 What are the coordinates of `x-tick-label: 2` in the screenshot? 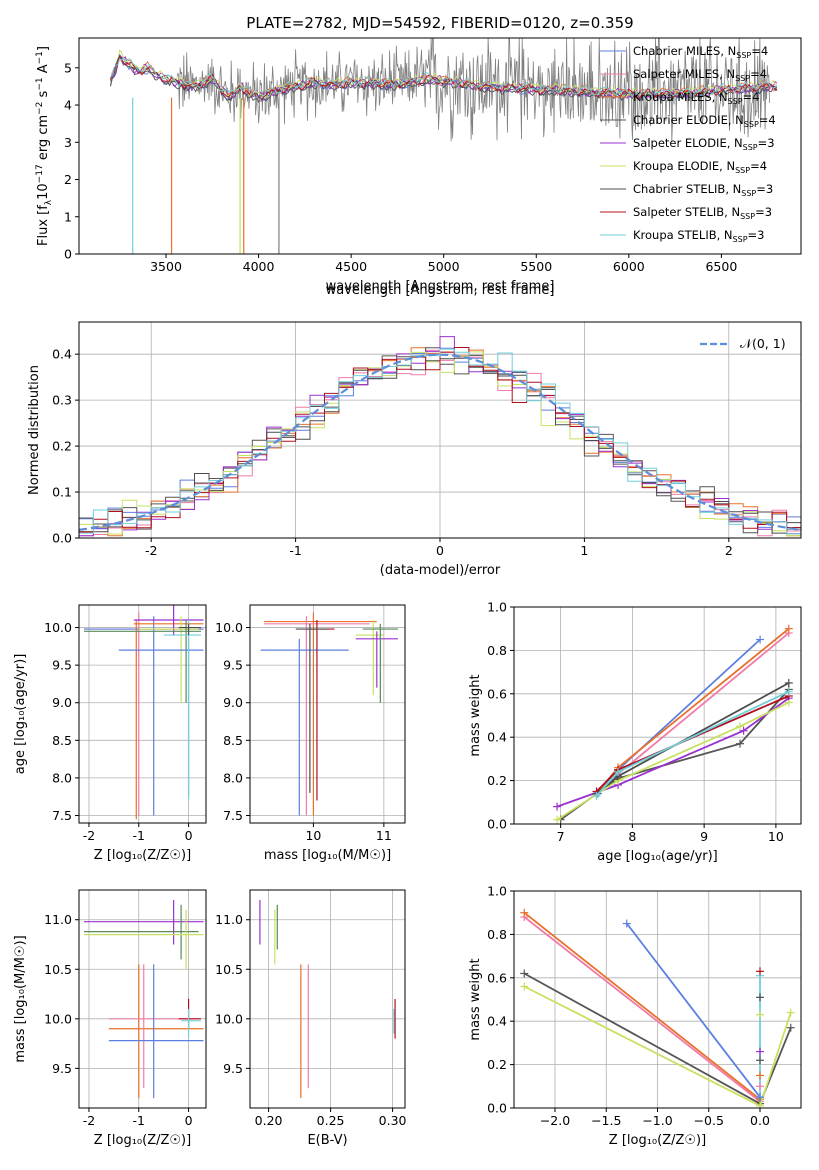 It's located at (729, 550).